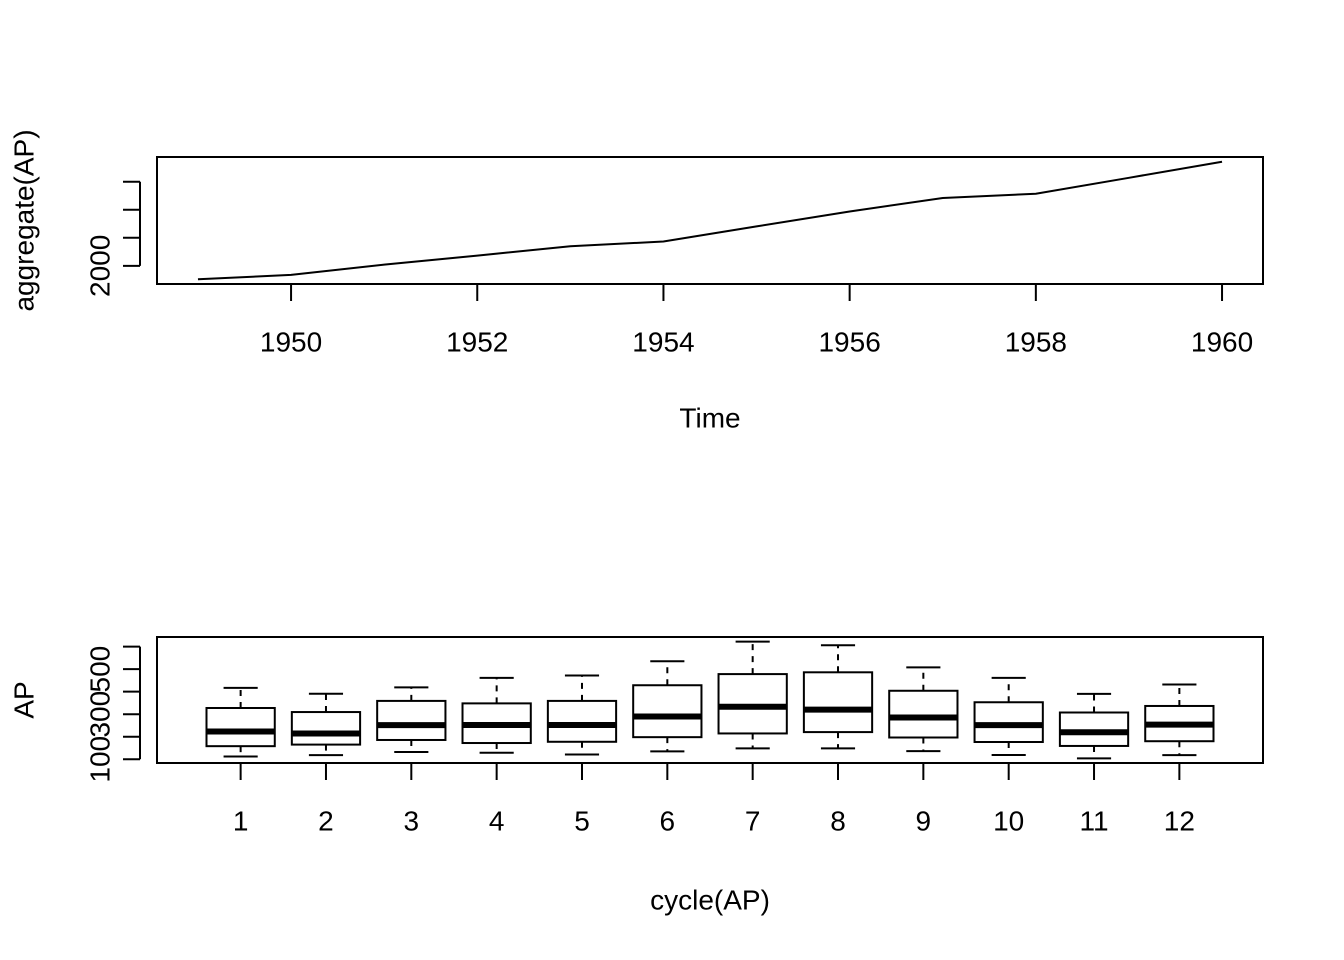  I want to click on y-tick-label: 100, so click(99, 759).